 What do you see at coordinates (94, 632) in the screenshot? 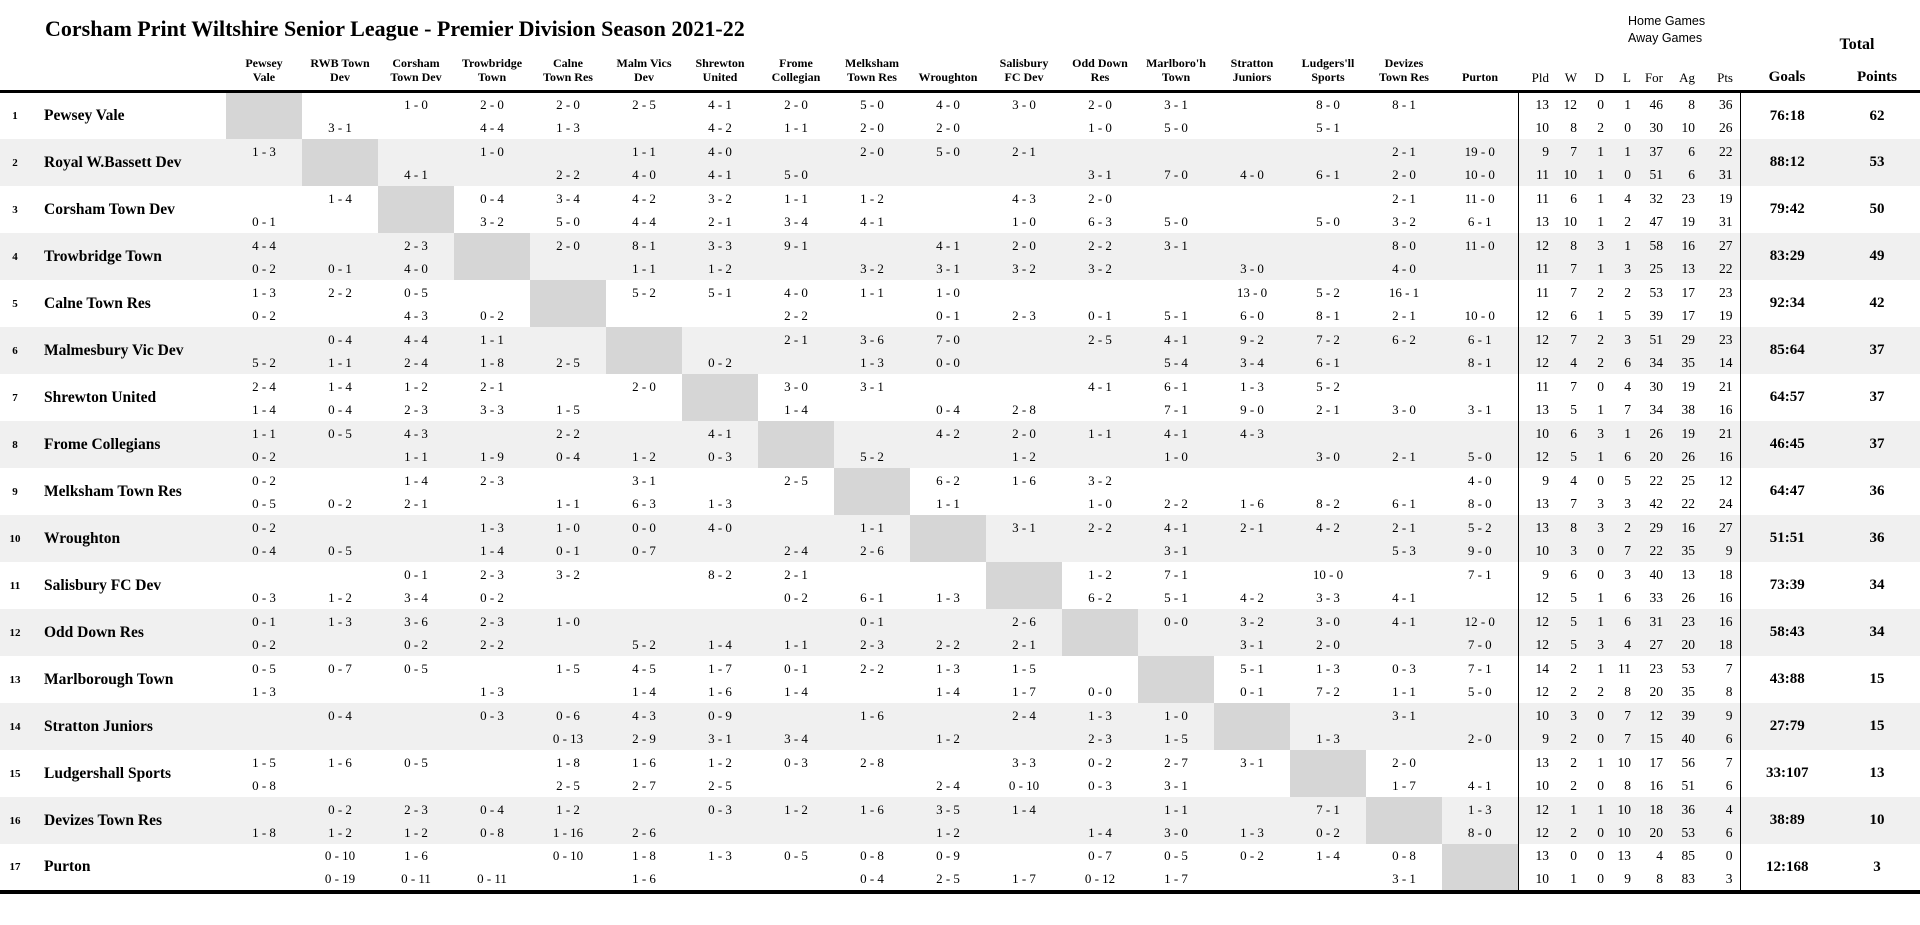
I see `team-name: Odd Down Res` at bounding box center [94, 632].